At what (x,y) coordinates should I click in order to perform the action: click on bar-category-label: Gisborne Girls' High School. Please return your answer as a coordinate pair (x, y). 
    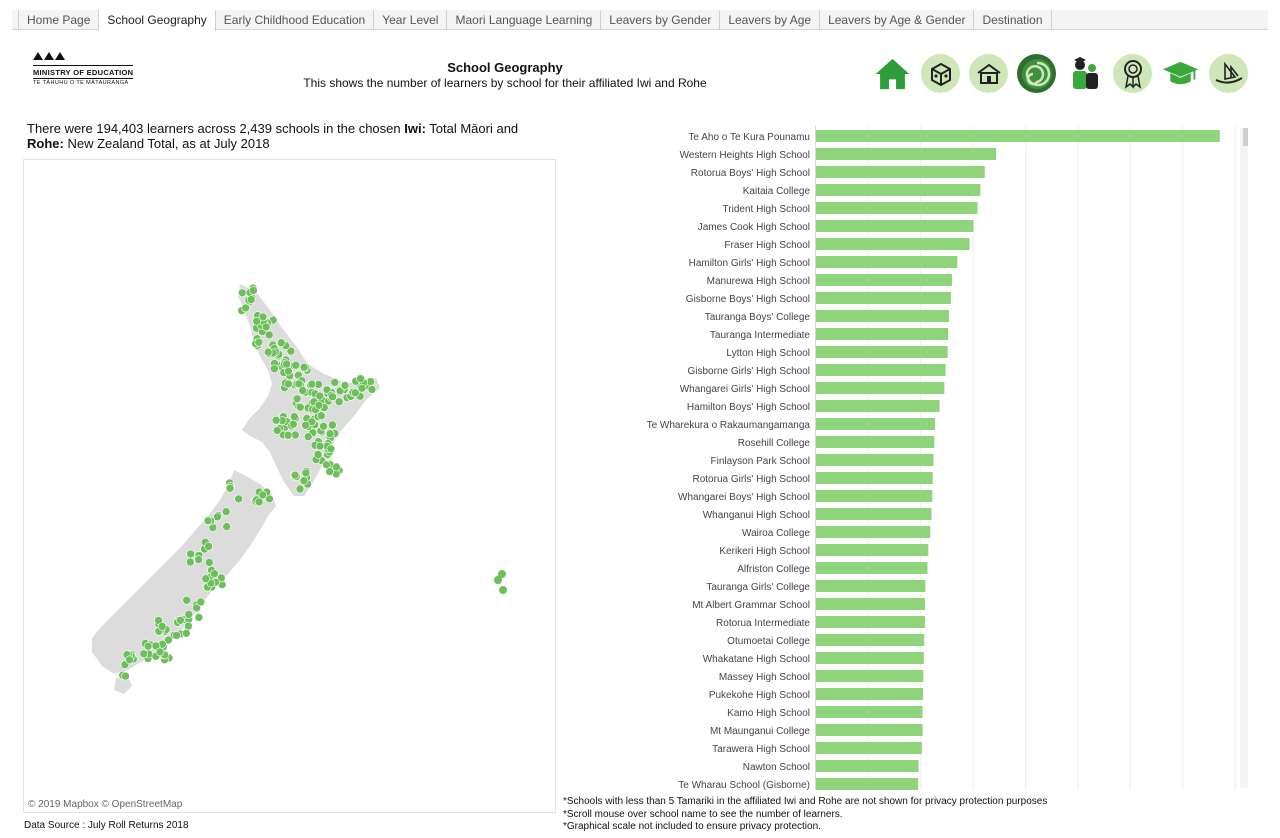
    Looking at the image, I should click on (748, 371).